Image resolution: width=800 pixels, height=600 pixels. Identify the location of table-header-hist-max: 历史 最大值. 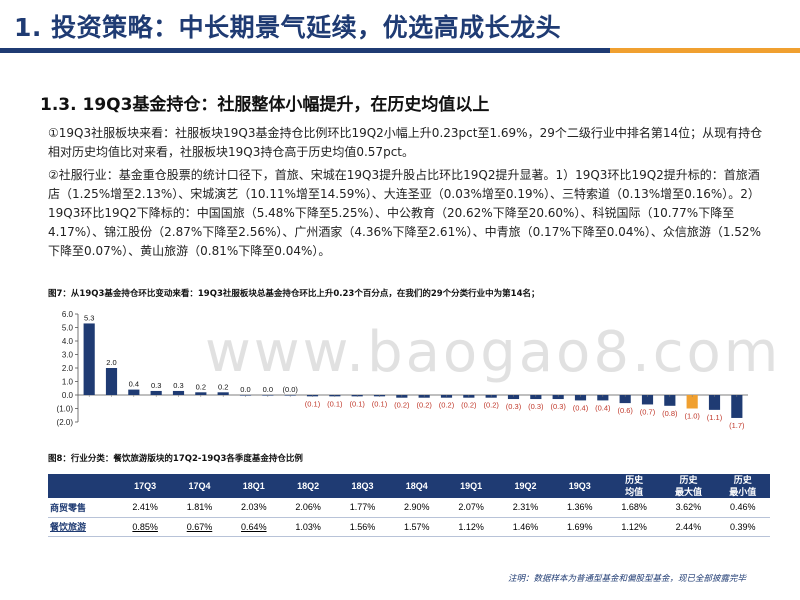
(688, 486).